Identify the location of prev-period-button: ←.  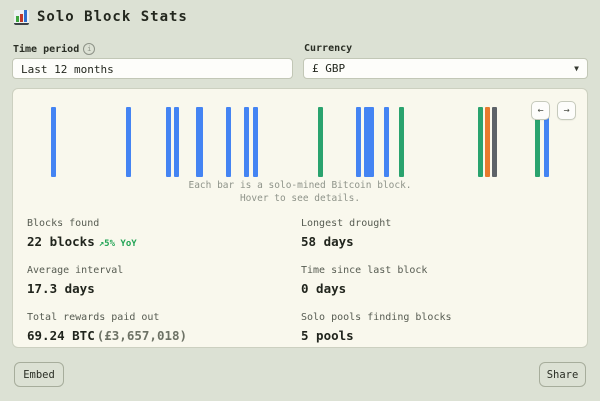
(540, 110).